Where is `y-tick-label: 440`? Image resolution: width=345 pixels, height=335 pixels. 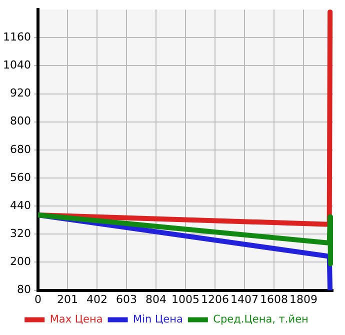
y-tick-label: 440 is located at coordinates (20, 205).